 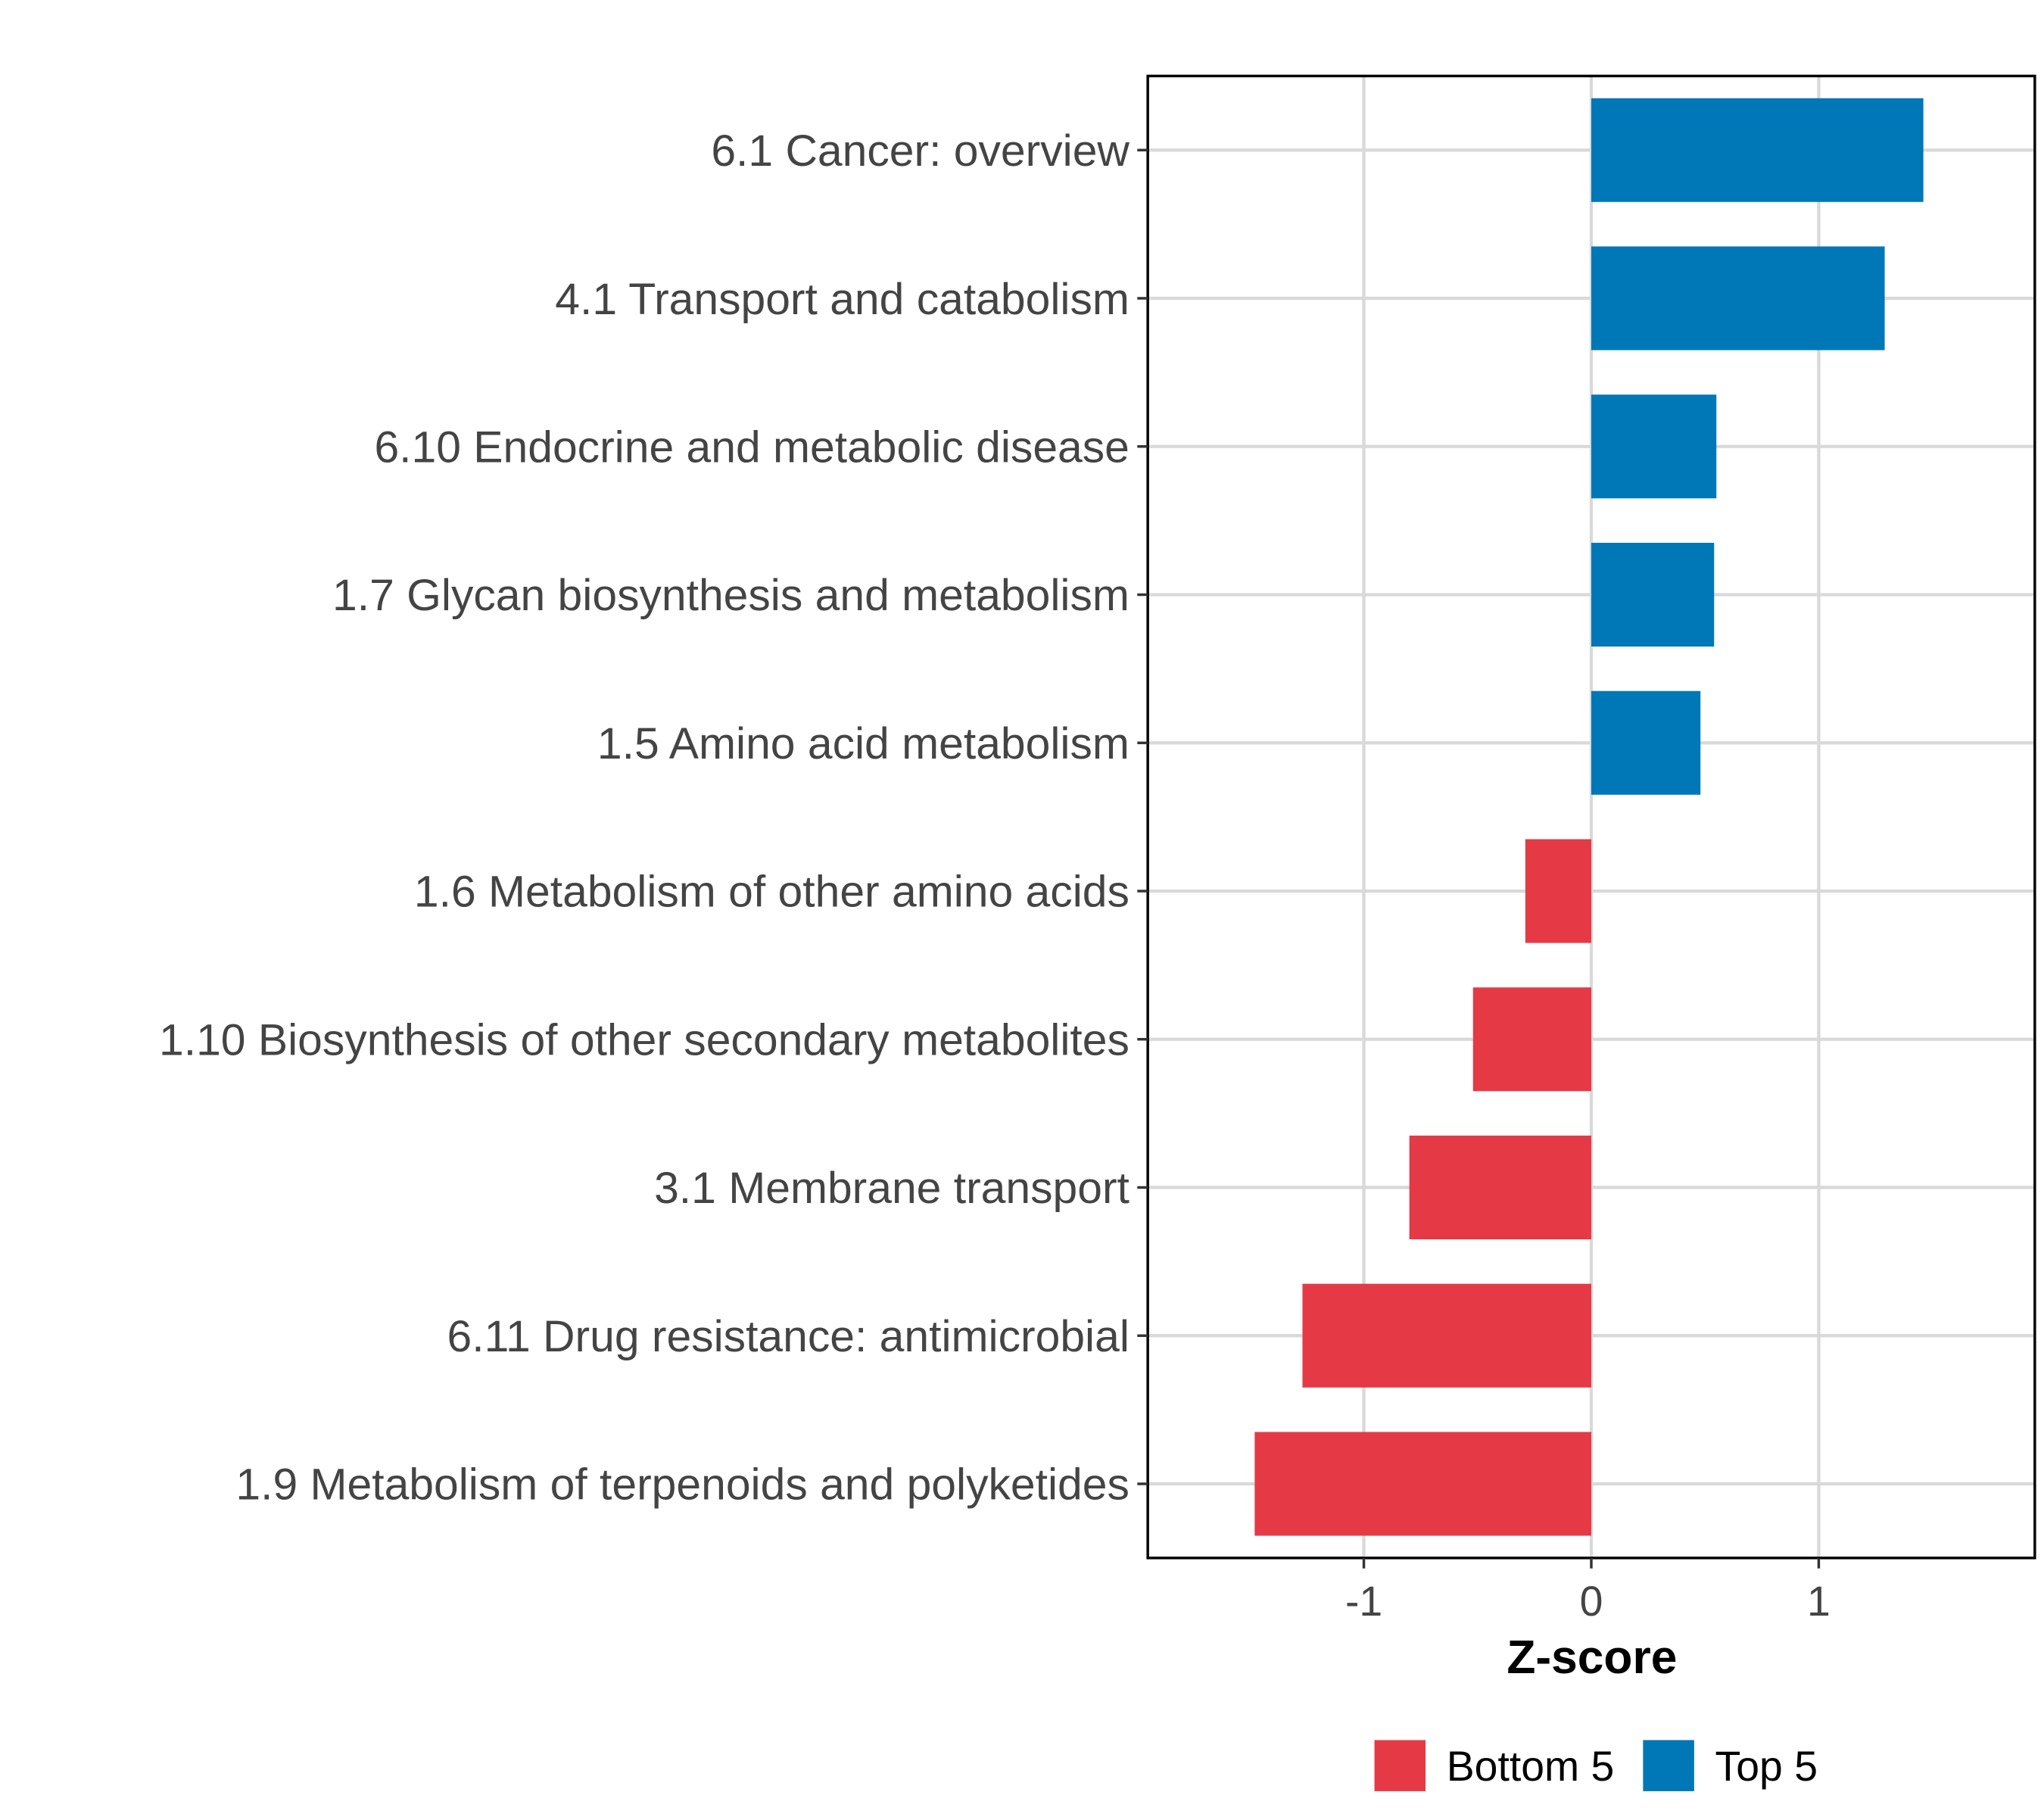 What do you see at coordinates (891, 1188) in the screenshot?
I see `y-tick-label: 3.1 Membrane transport` at bounding box center [891, 1188].